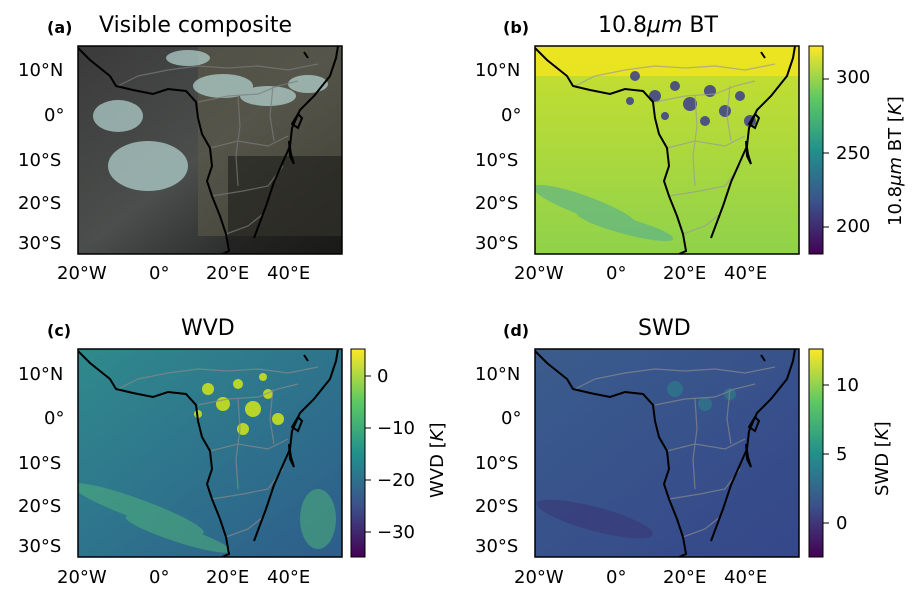  Describe the element at coordinates (847, 385) in the screenshot. I see `colorbar-tick: 10` at that location.